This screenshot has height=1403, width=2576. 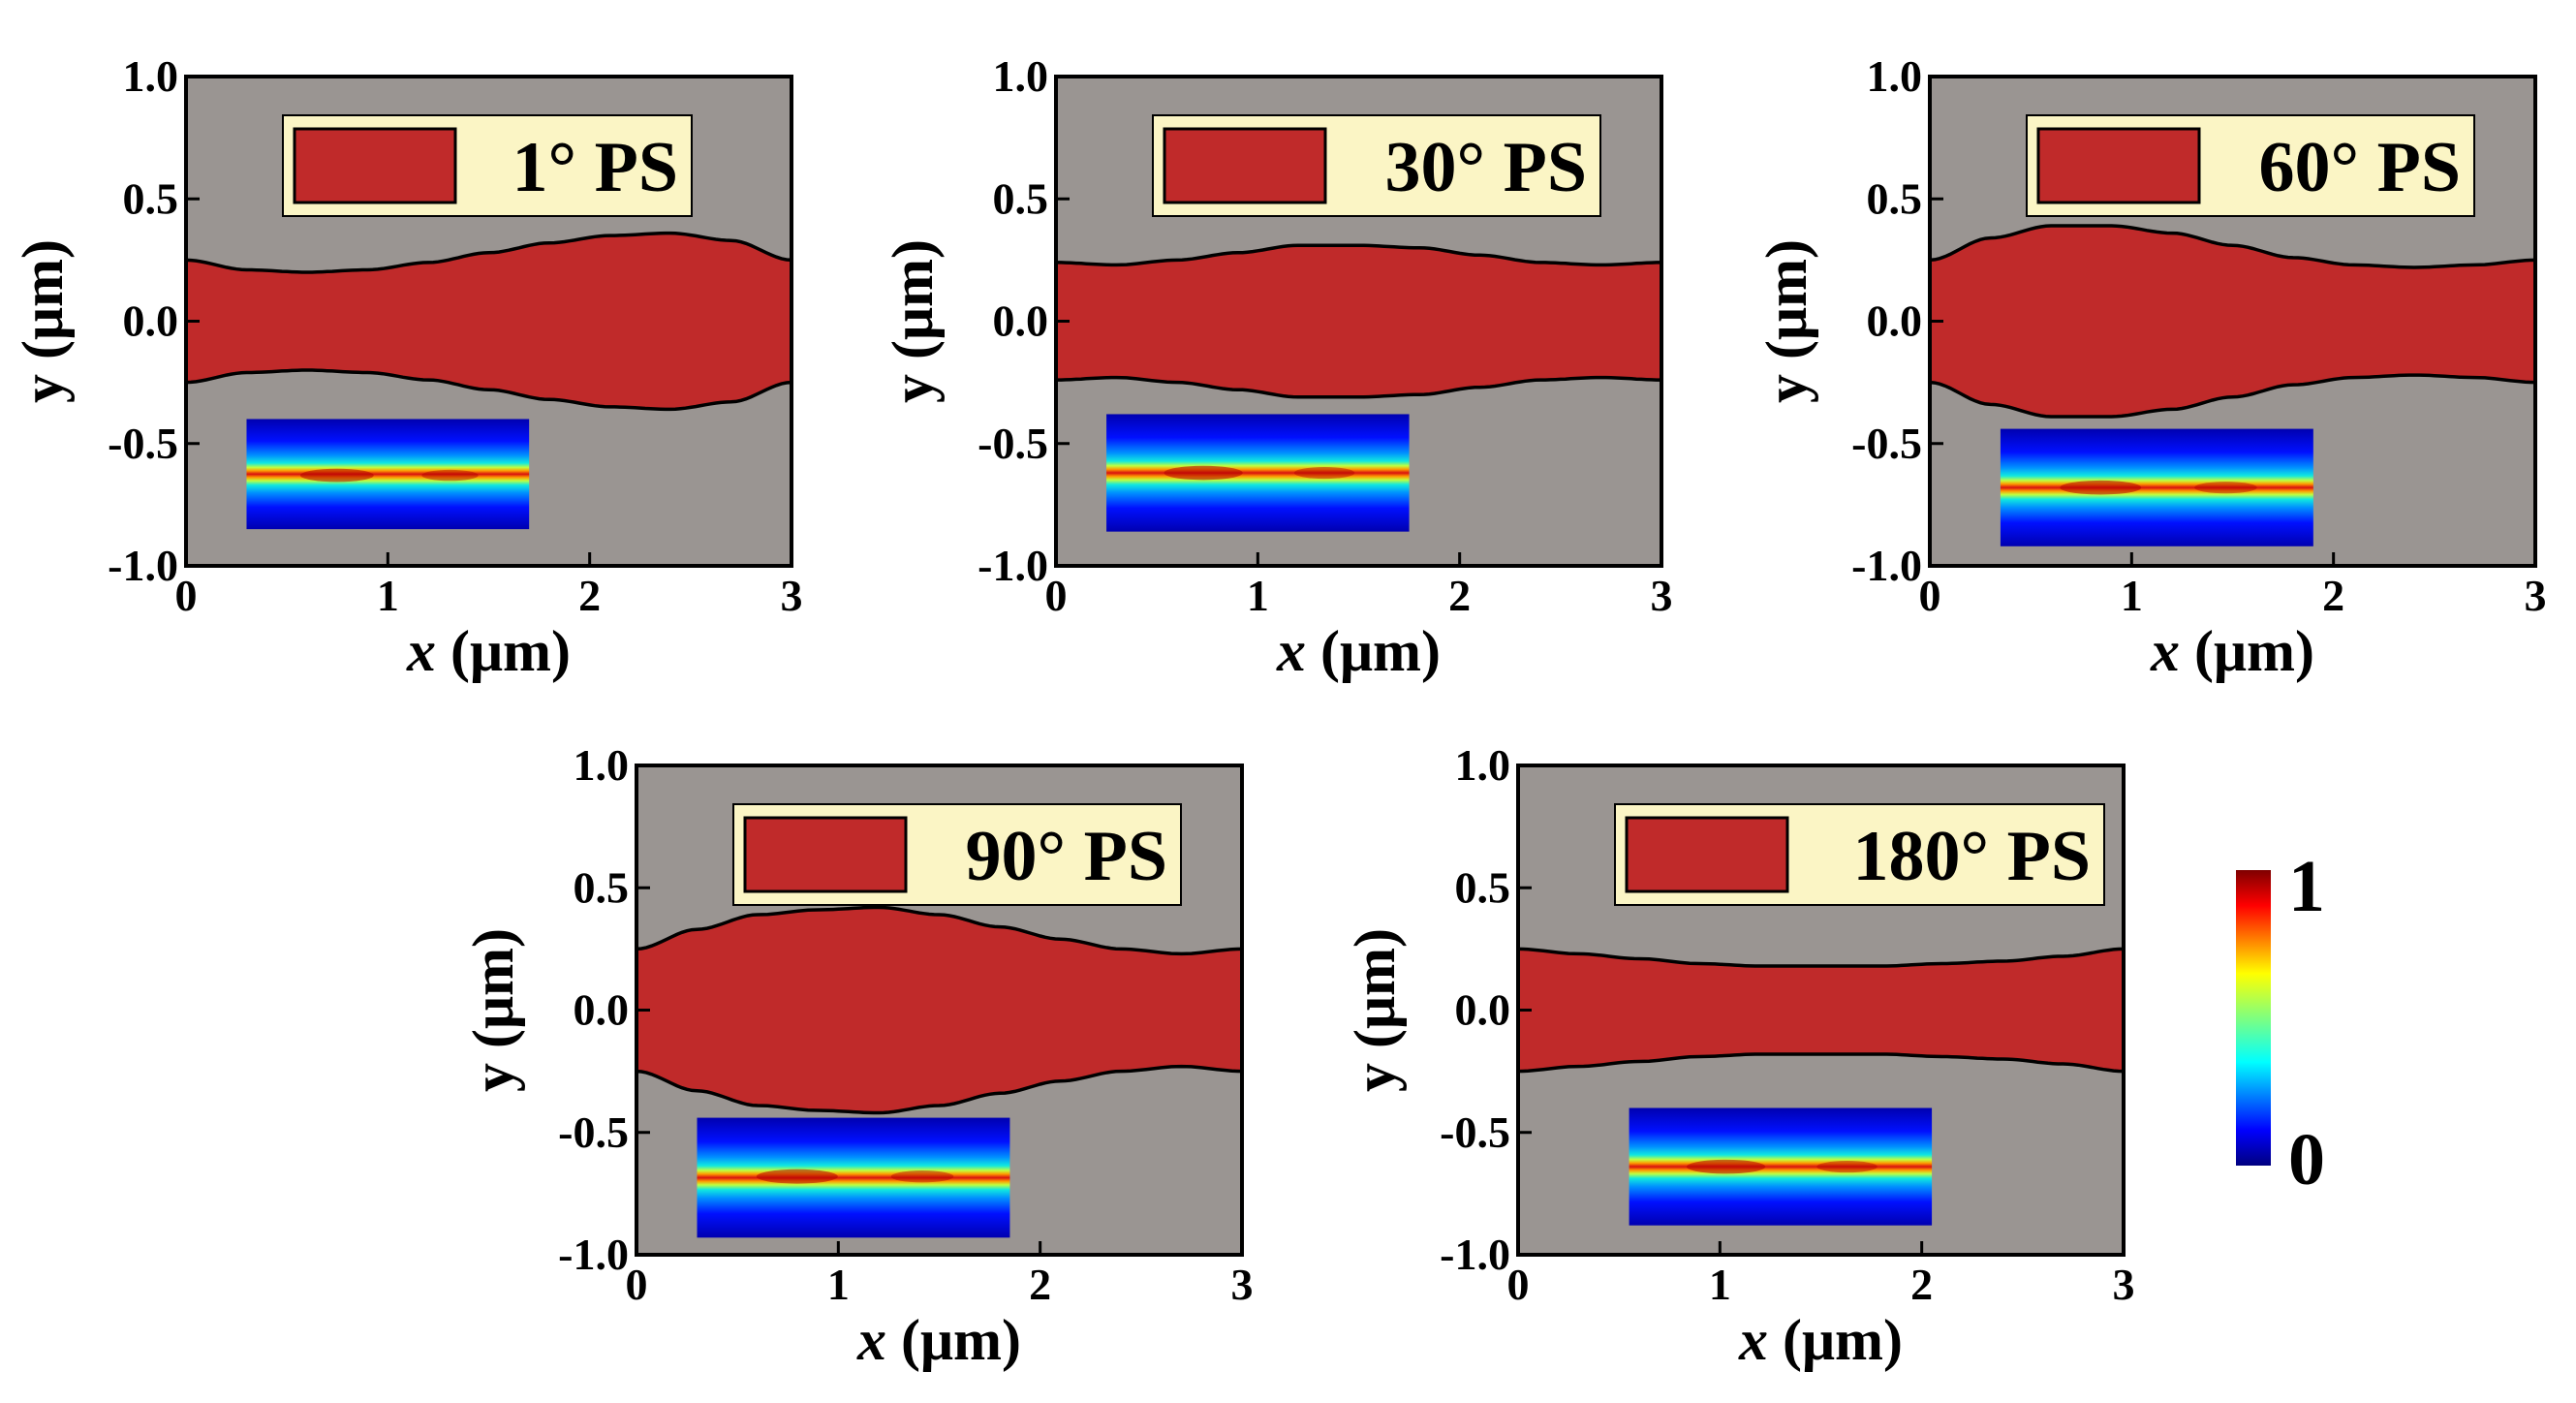 I want to click on panel-1: 1° PS 0 1 2 3 1.0 0.5 0.0 -0.5 -1.0 x (μm) y (μm), so click(x=407, y=367).